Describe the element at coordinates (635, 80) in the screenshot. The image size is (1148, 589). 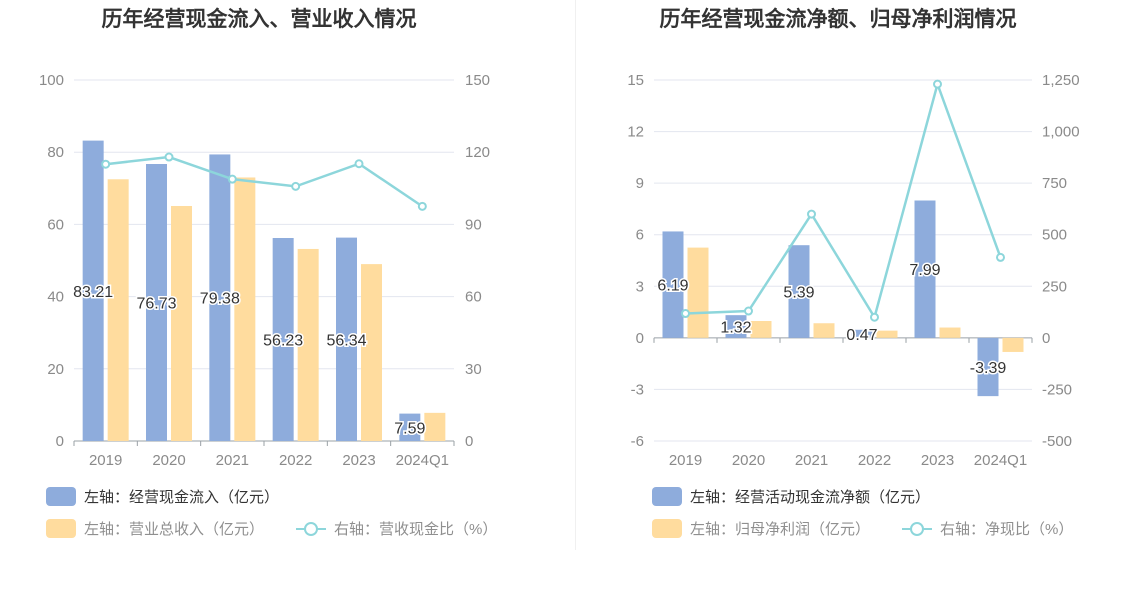
I see `left-axis-tick-label: 15` at that location.